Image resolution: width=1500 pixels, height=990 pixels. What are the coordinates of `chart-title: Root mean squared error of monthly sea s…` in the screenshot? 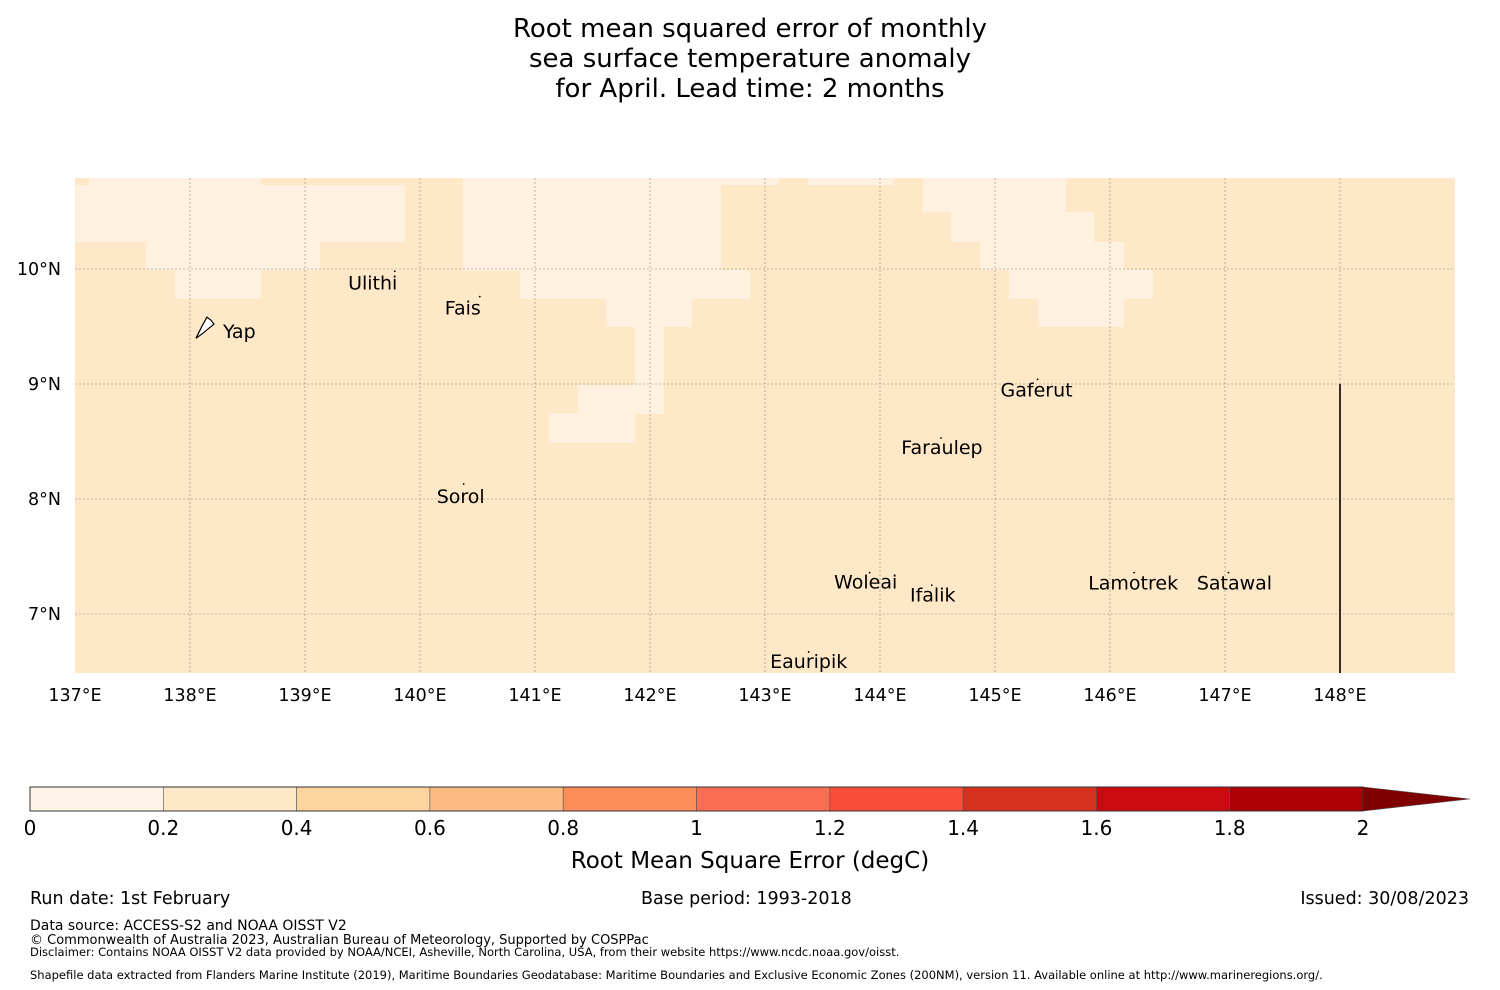 It's located at (750, 59).